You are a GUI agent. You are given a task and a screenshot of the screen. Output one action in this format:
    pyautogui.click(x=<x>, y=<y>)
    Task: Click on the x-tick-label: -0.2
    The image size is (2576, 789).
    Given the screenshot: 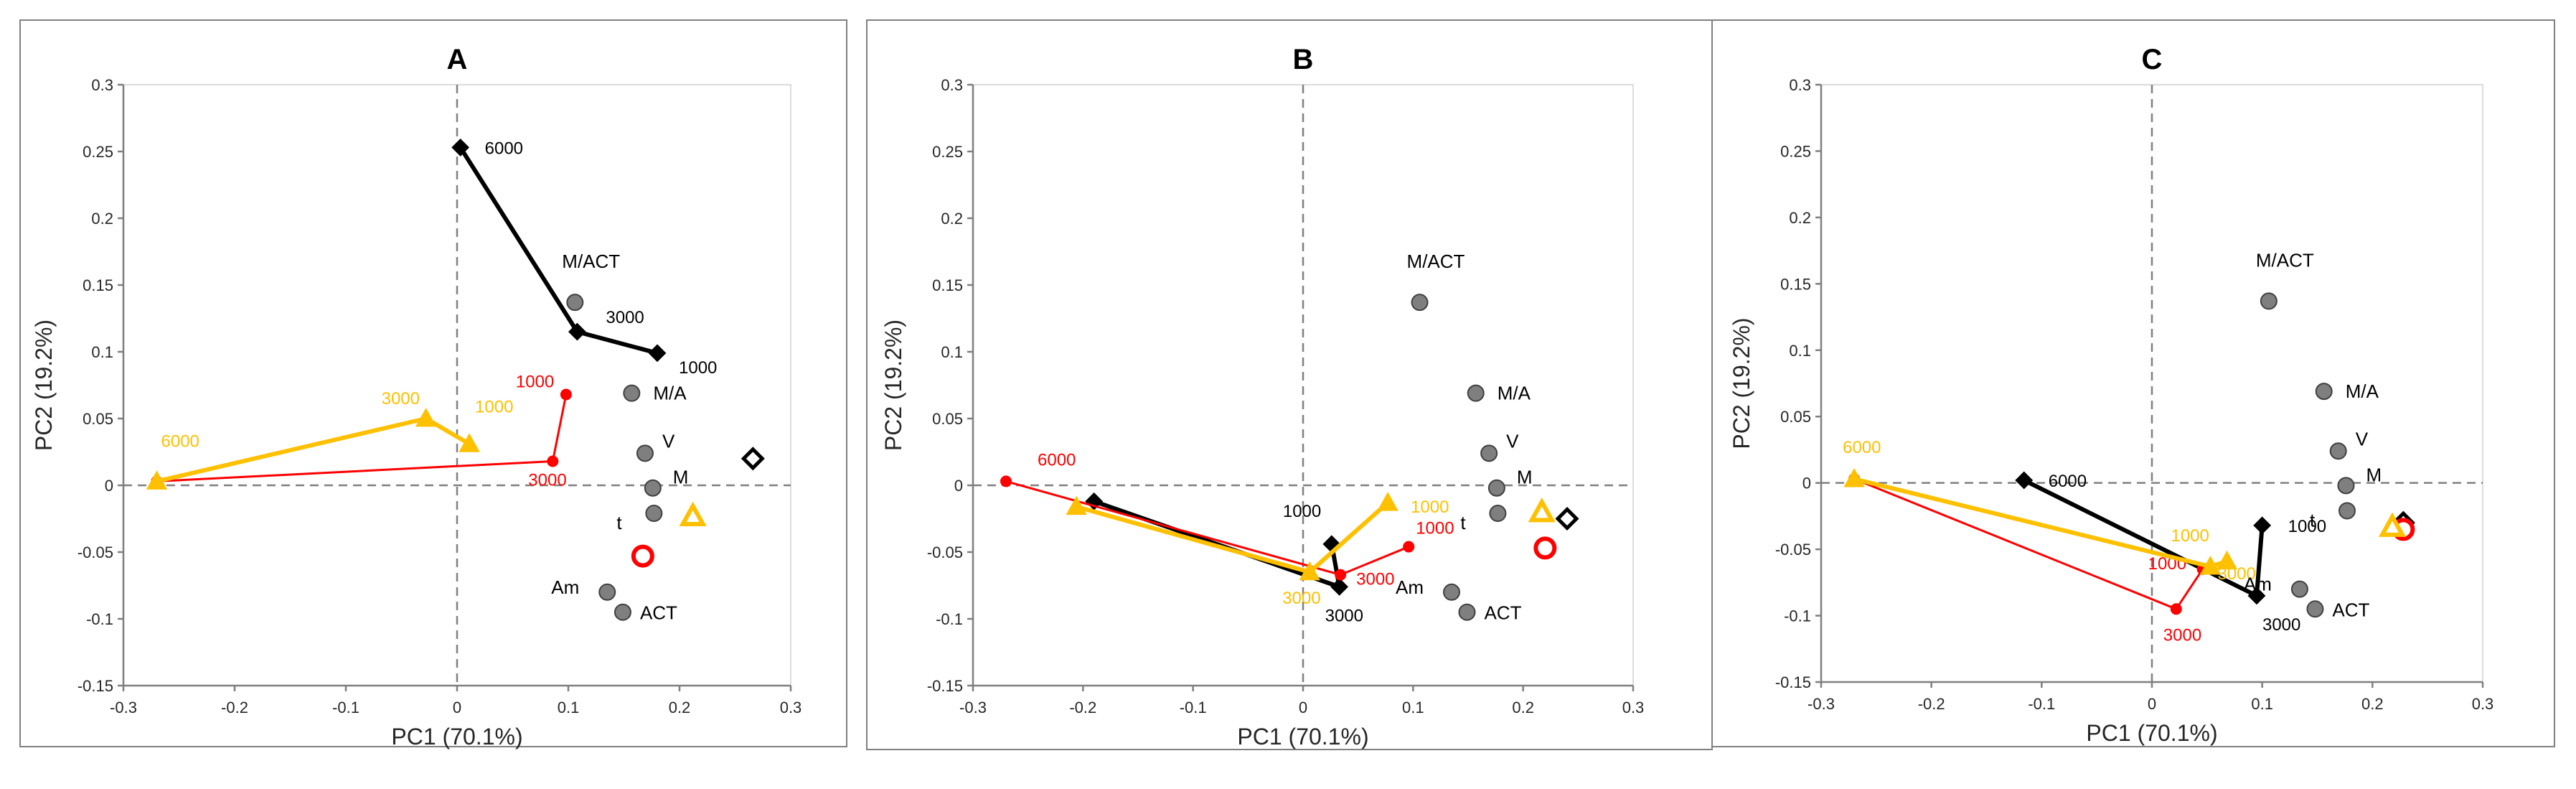 What is the action you would take?
    pyautogui.click(x=234, y=707)
    